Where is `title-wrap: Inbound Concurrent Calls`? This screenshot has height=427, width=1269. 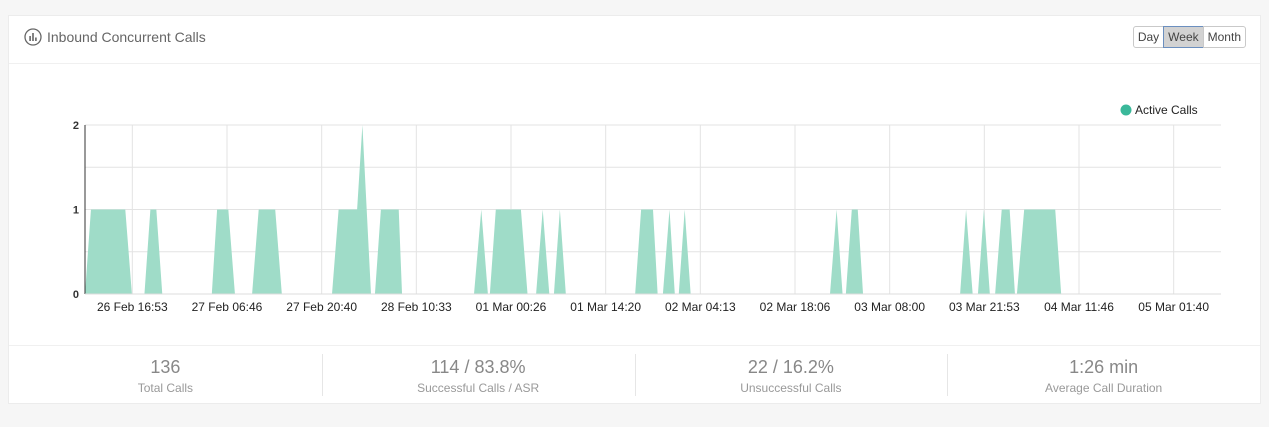
title-wrap: Inbound Concurrent Calls is located at coordinates (115, 37).